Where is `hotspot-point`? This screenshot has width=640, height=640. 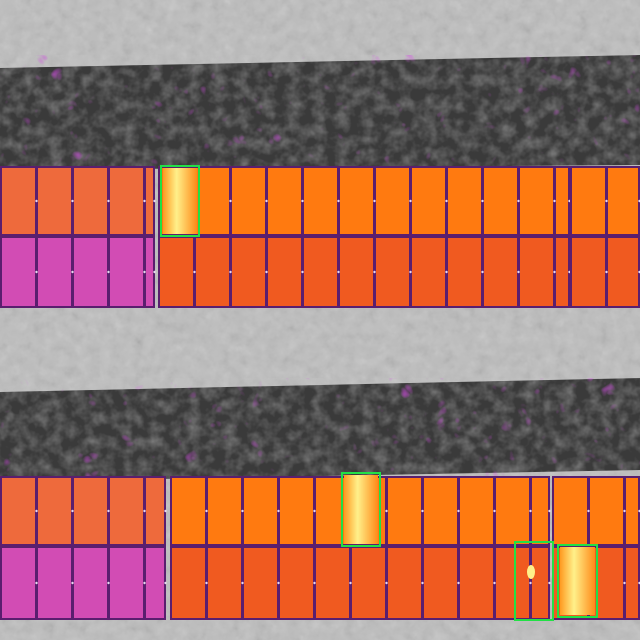 hotspot-point is located at coordinates (531, 572).